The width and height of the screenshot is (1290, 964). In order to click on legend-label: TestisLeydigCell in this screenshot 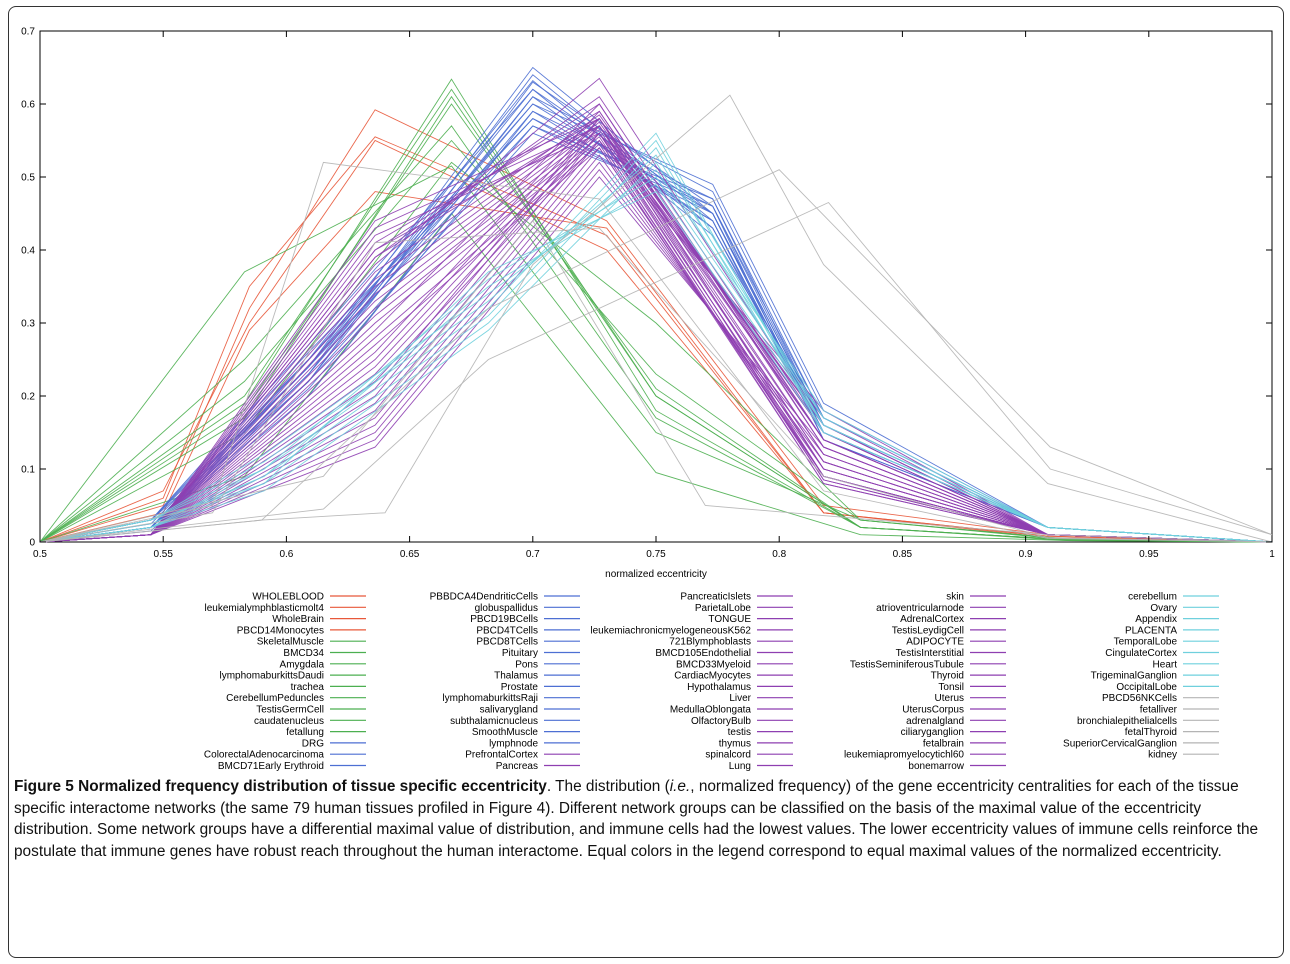, I will do `click(928, 630)`.